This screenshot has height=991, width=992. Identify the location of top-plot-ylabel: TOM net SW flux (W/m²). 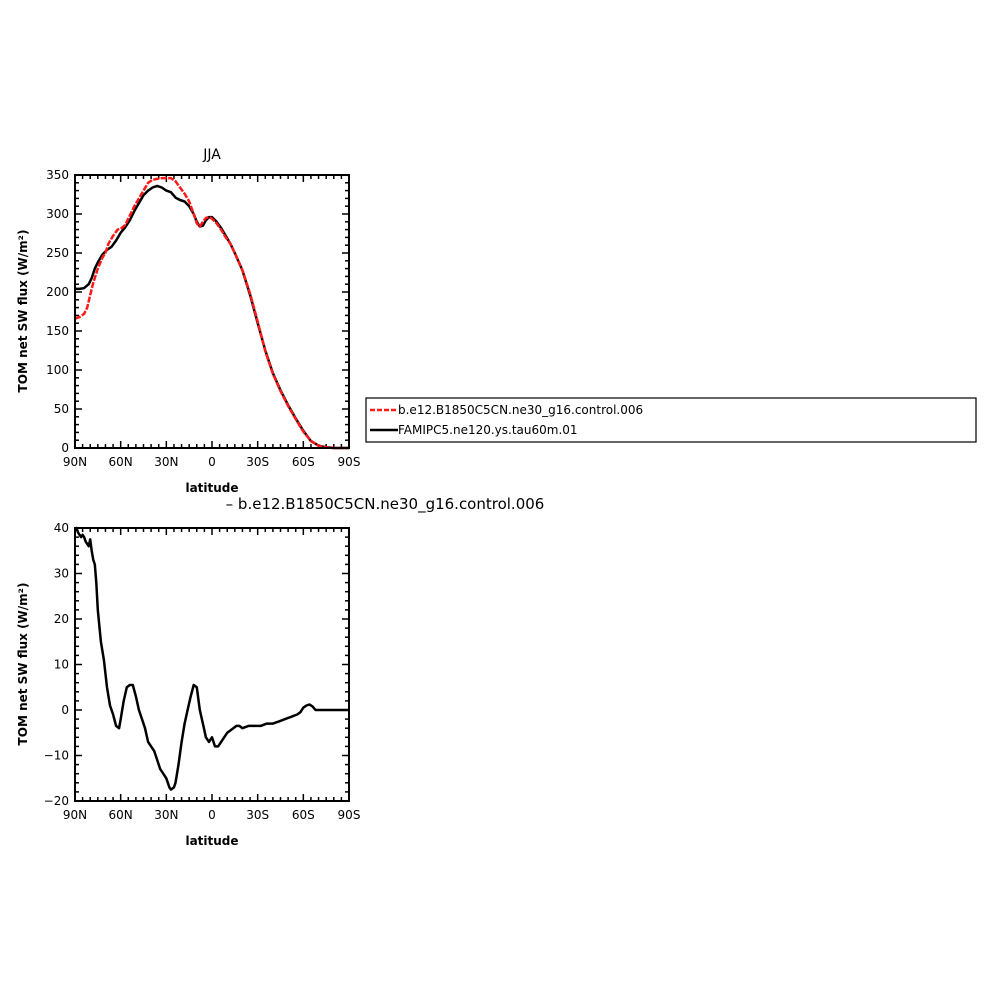
(23, 311).